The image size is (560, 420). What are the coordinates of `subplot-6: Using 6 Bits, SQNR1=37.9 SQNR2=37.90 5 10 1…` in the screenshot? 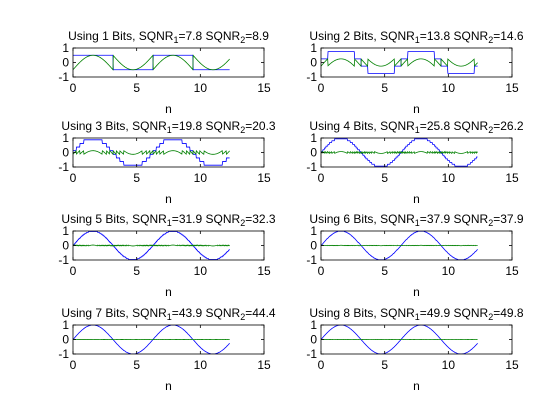 It's located at (415, 255).